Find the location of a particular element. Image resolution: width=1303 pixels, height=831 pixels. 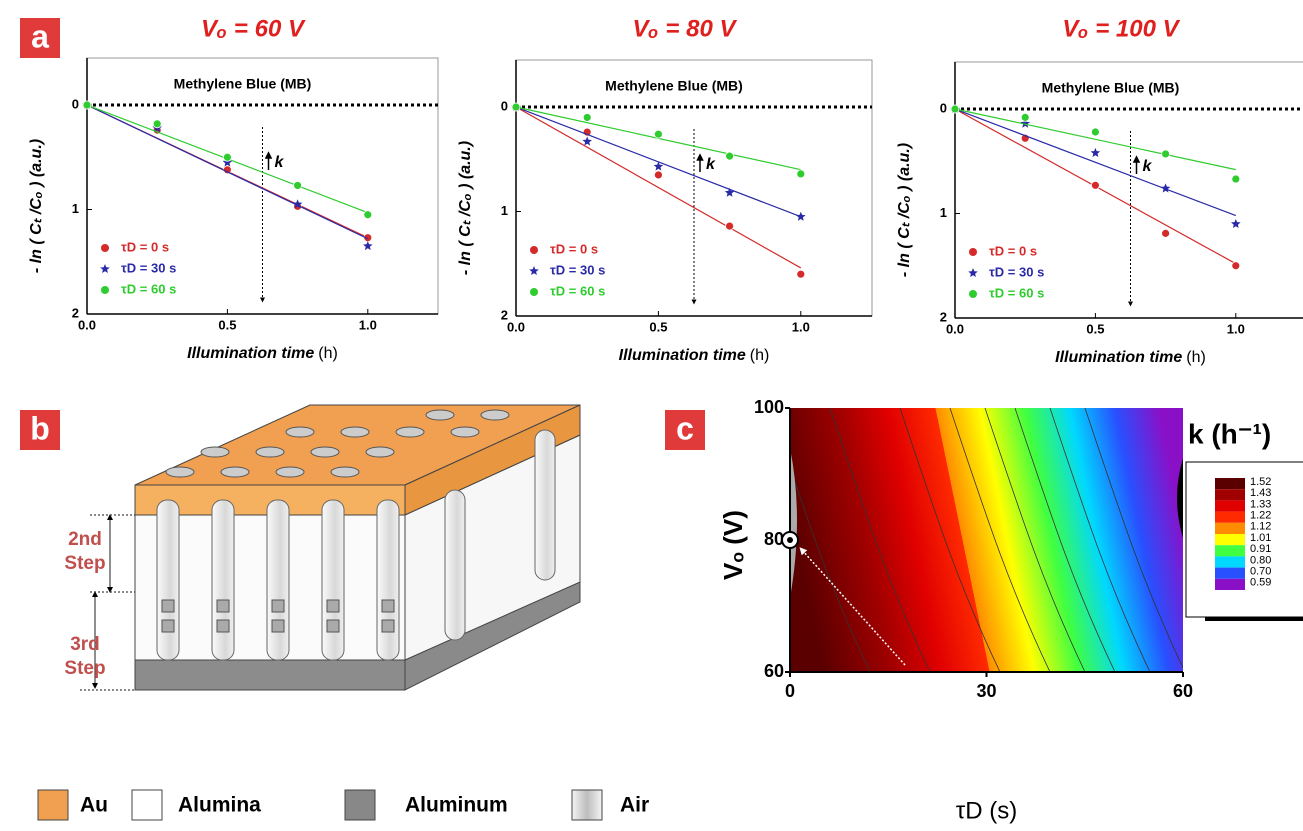

step-label: 3rd is located at coordinates (85, 644).